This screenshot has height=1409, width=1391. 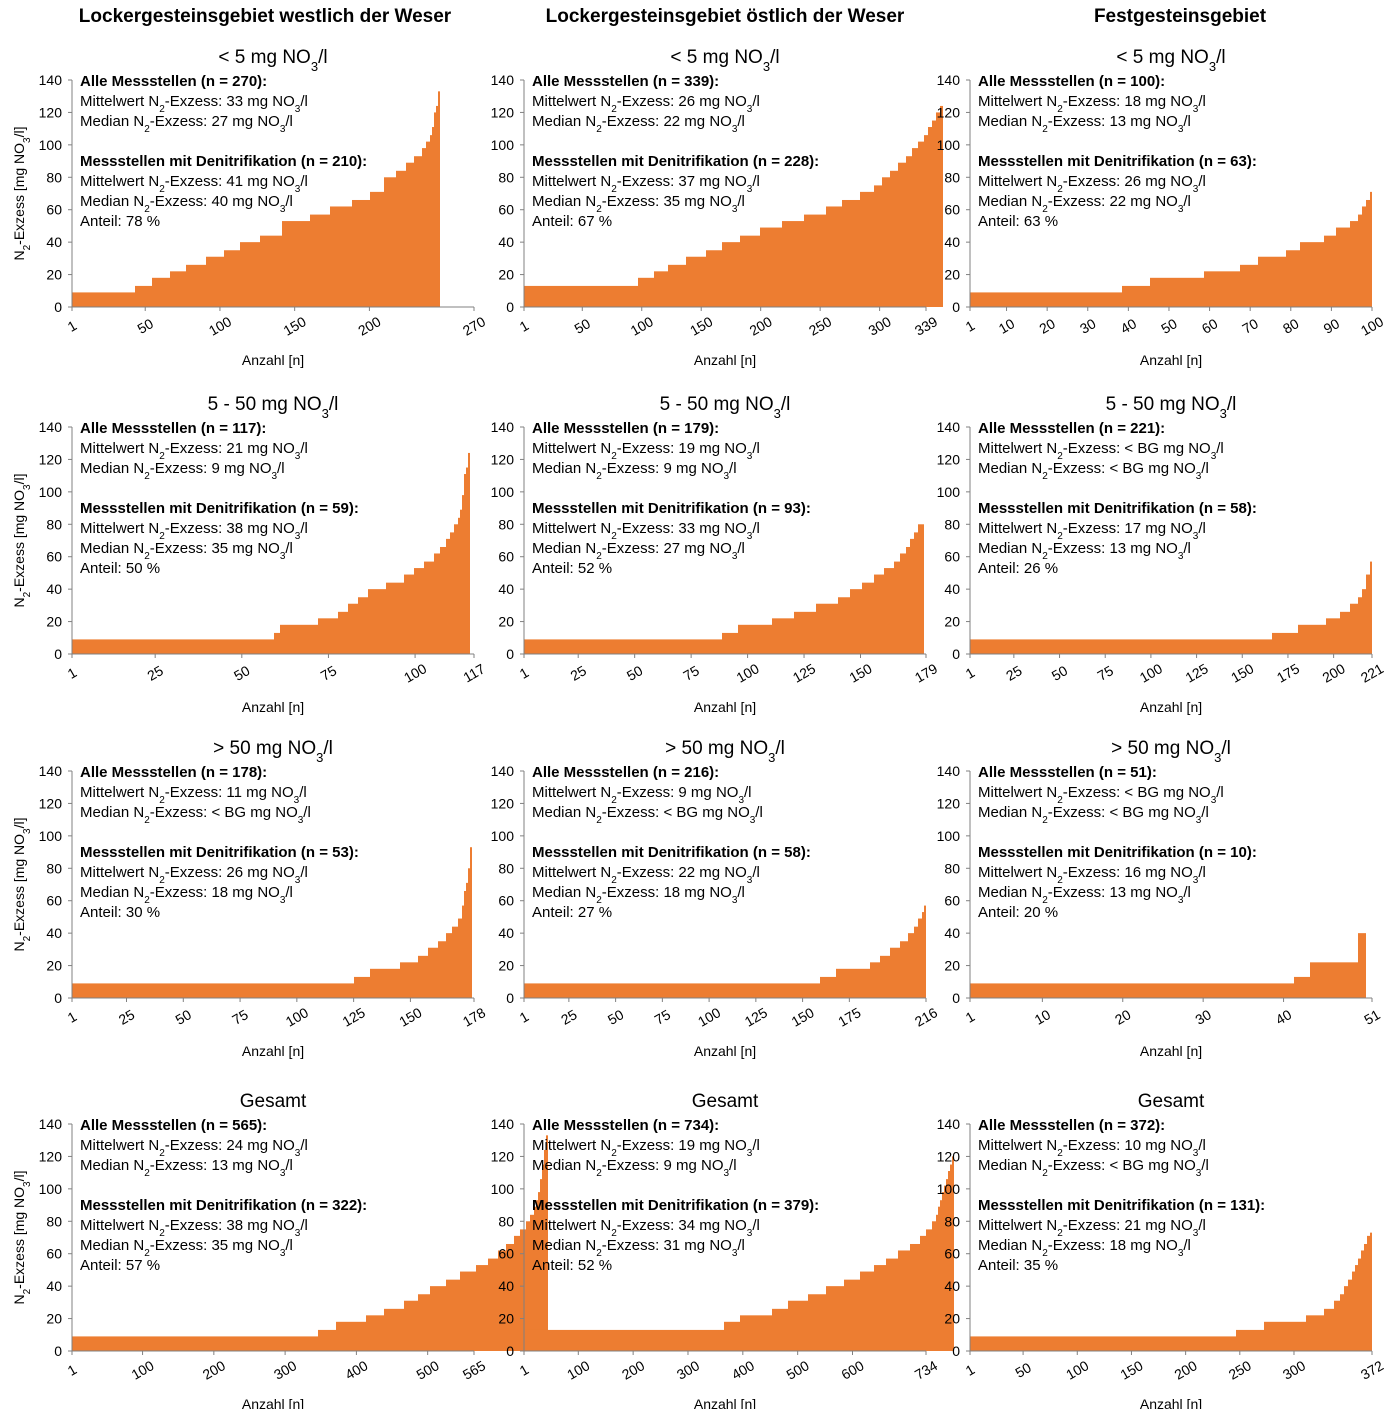 What do you see at coordinates (1018, 568) in the screenshot?
I see `stats-line: Anteil: 26 %` at bounding box center [1018, 568].